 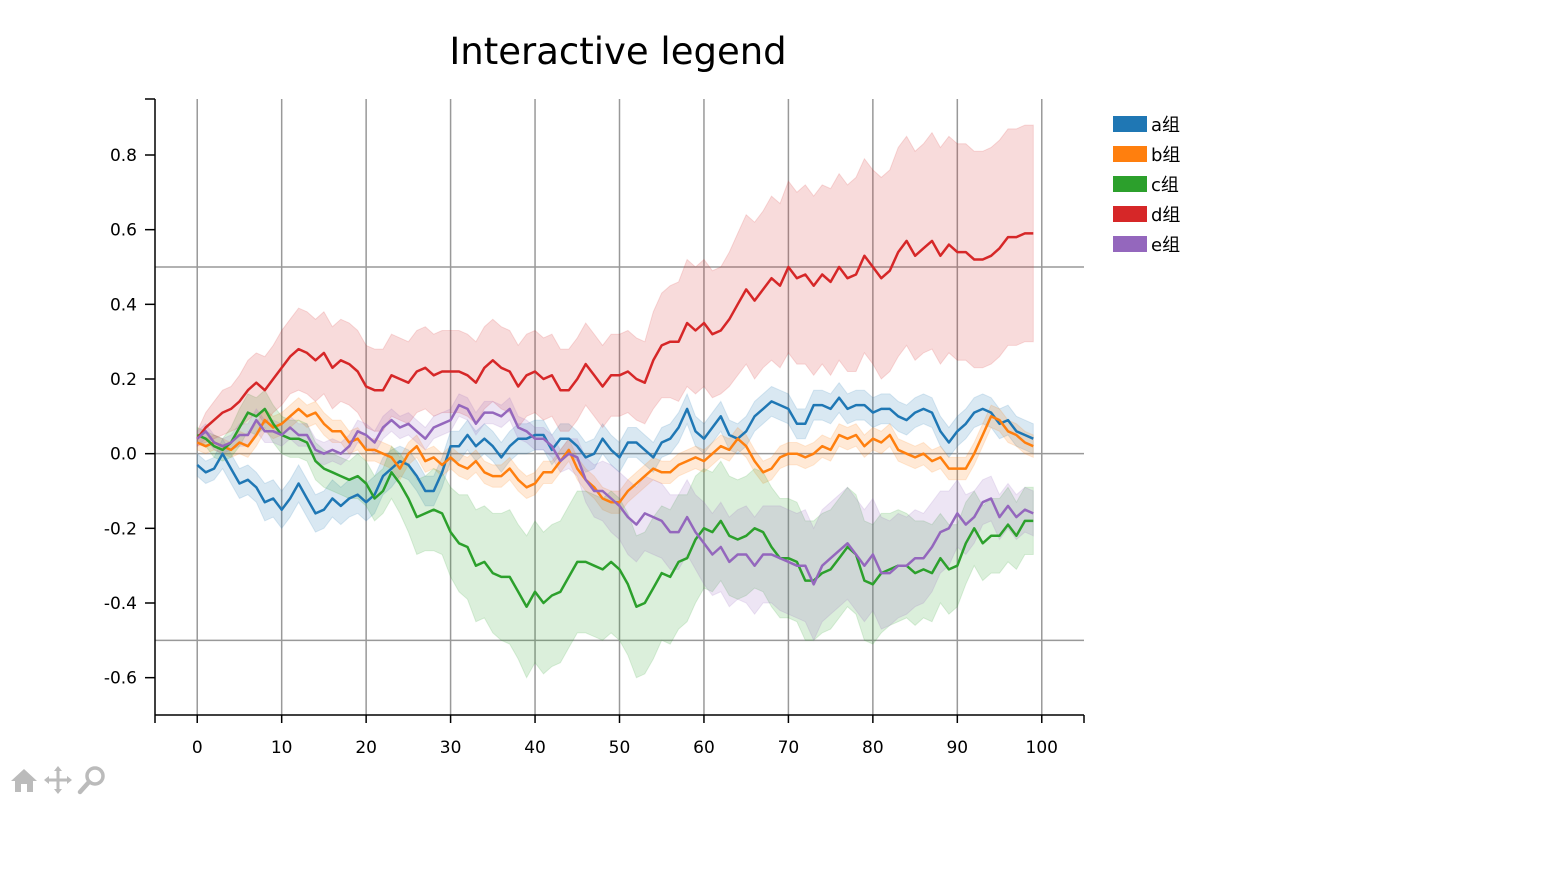 What do you see at coordinates (92, 780) in the screenshot?
I see `zoom-icon` at bounding box center [92, 780].